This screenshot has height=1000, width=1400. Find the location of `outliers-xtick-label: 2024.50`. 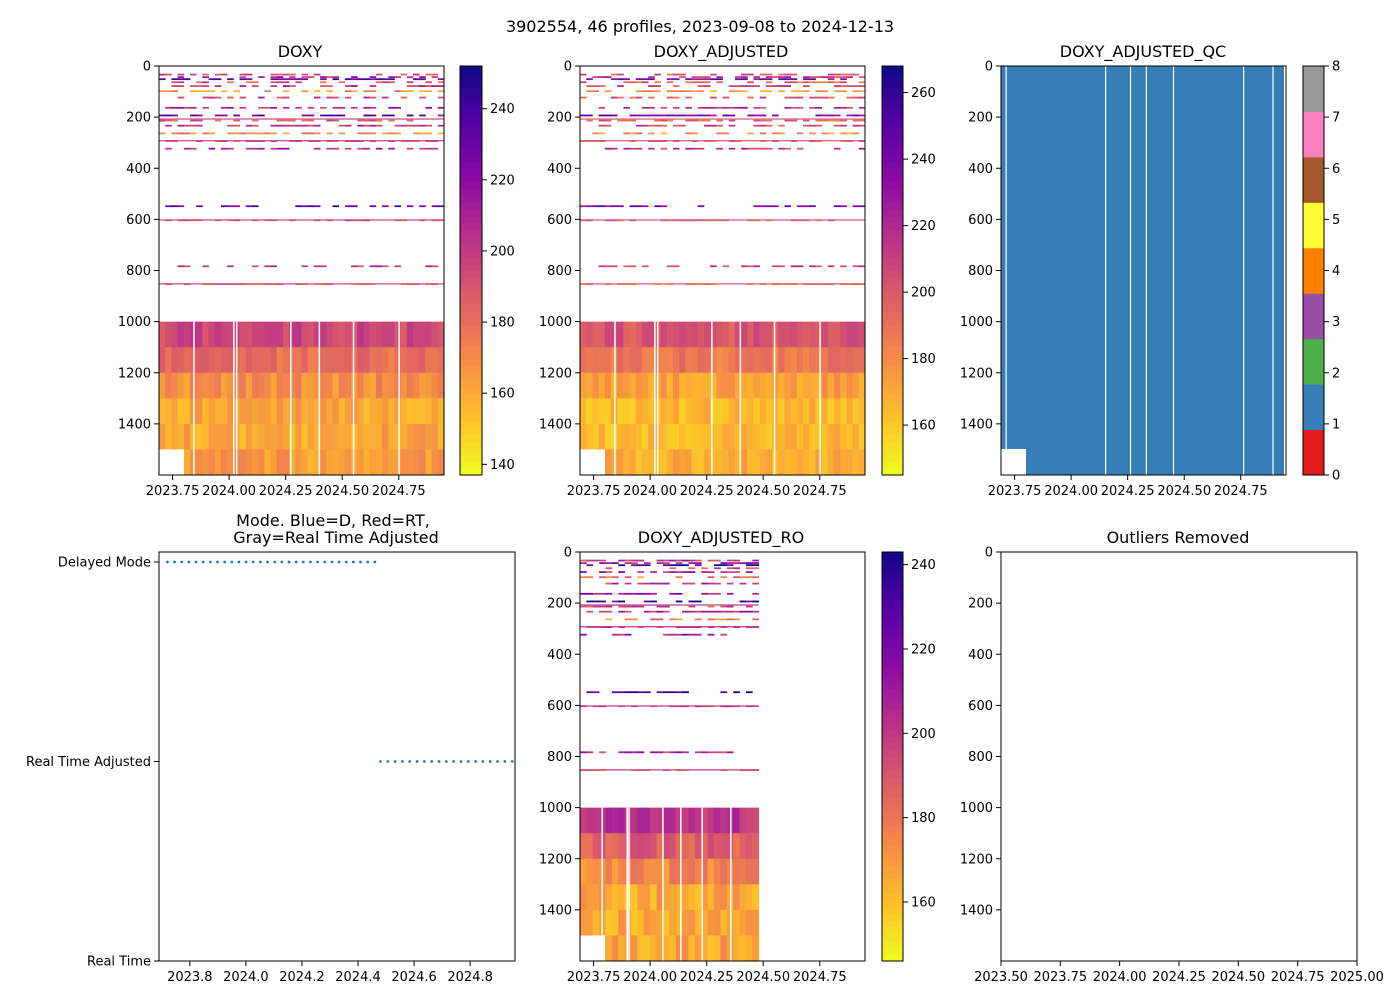

outliers-xtick-label: 2024.50 is located at coordinates (1238, 977).